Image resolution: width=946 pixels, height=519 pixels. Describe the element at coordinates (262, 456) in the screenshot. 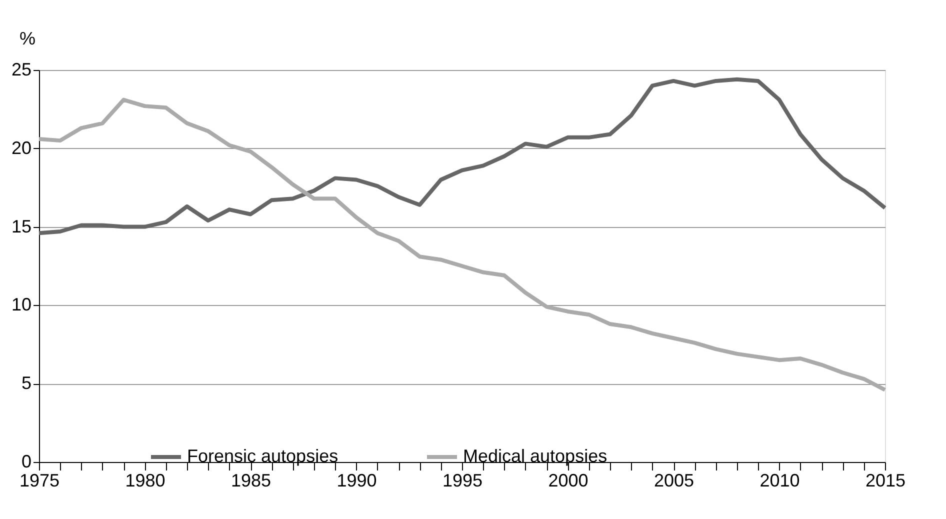

I see `legend-label: Forensic autopsies` at that location.